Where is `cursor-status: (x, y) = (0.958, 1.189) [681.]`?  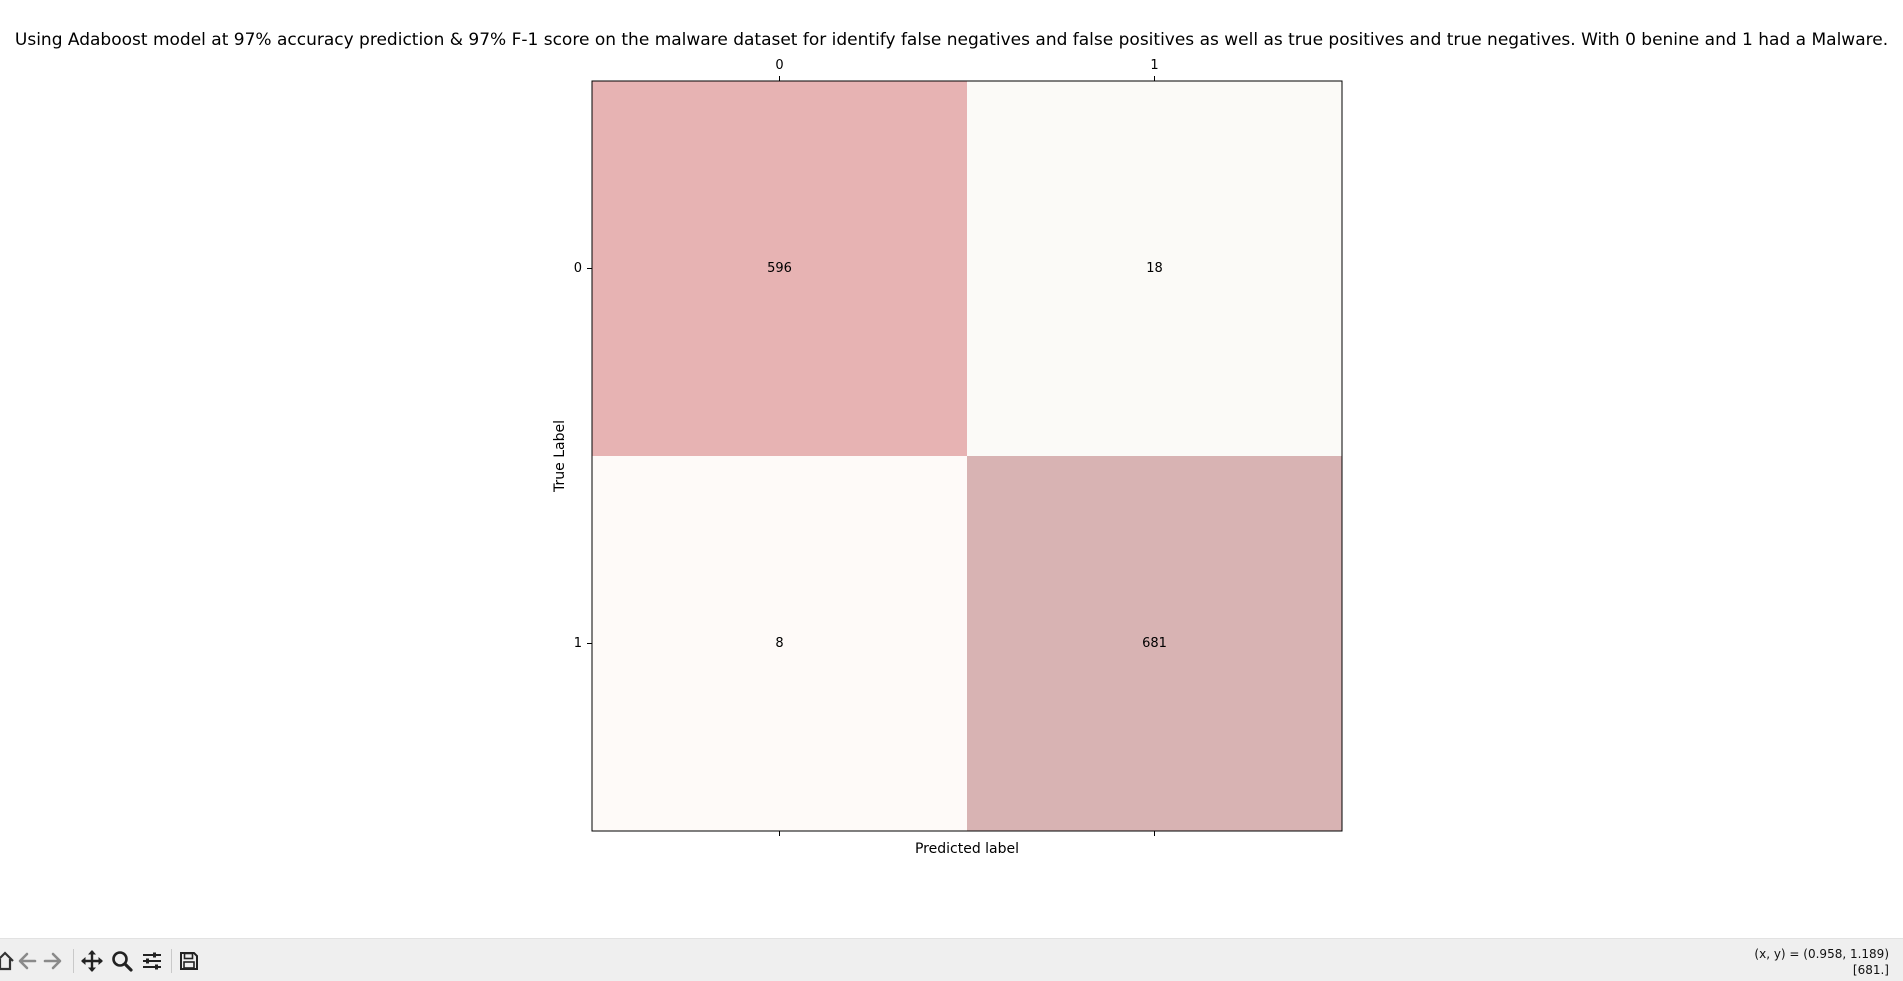
cursor-status: (x, y) = (0.958, 1.189) [681.] is located at coordinates (1821, 962).